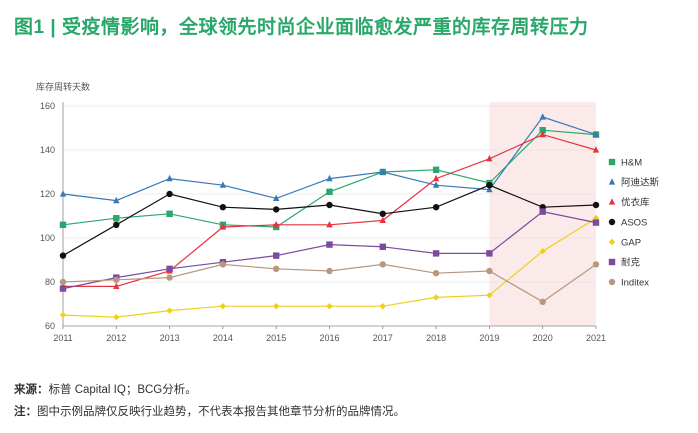  What do you see at coordinates (301, 27) in the screenshot?
I see `page-title: 图1 | 受疫情影响，全球领先时尚企业面临愈发严重的库存周转压力` at bounding box center [301, 27].